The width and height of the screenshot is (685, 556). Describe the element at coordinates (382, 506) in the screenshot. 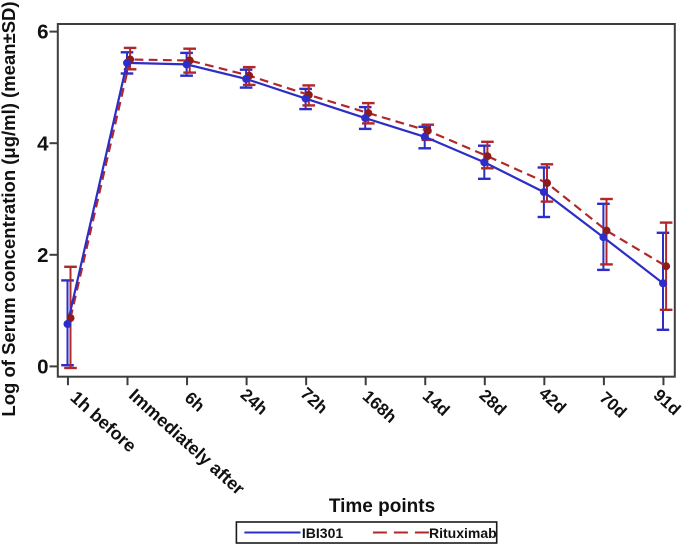

I see `svg-text: Time points` at that location.